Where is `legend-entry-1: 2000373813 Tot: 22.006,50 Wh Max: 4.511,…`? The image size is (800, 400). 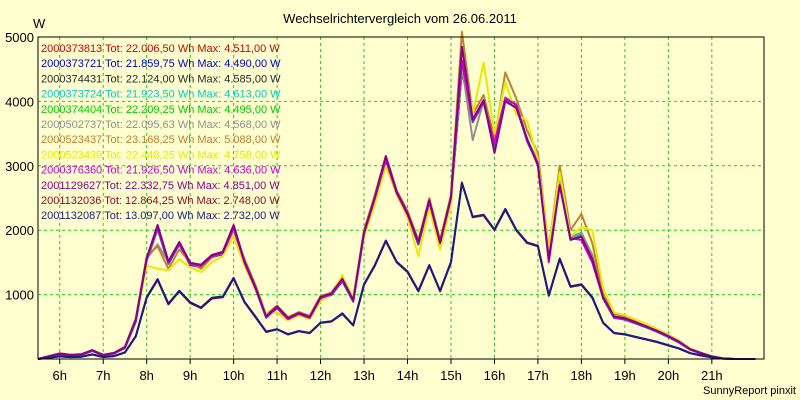 legend-entry-1: 2000373813 Tot: 22.006,50 Wh Max: 4.511,… is located at coordinates (160, 49).